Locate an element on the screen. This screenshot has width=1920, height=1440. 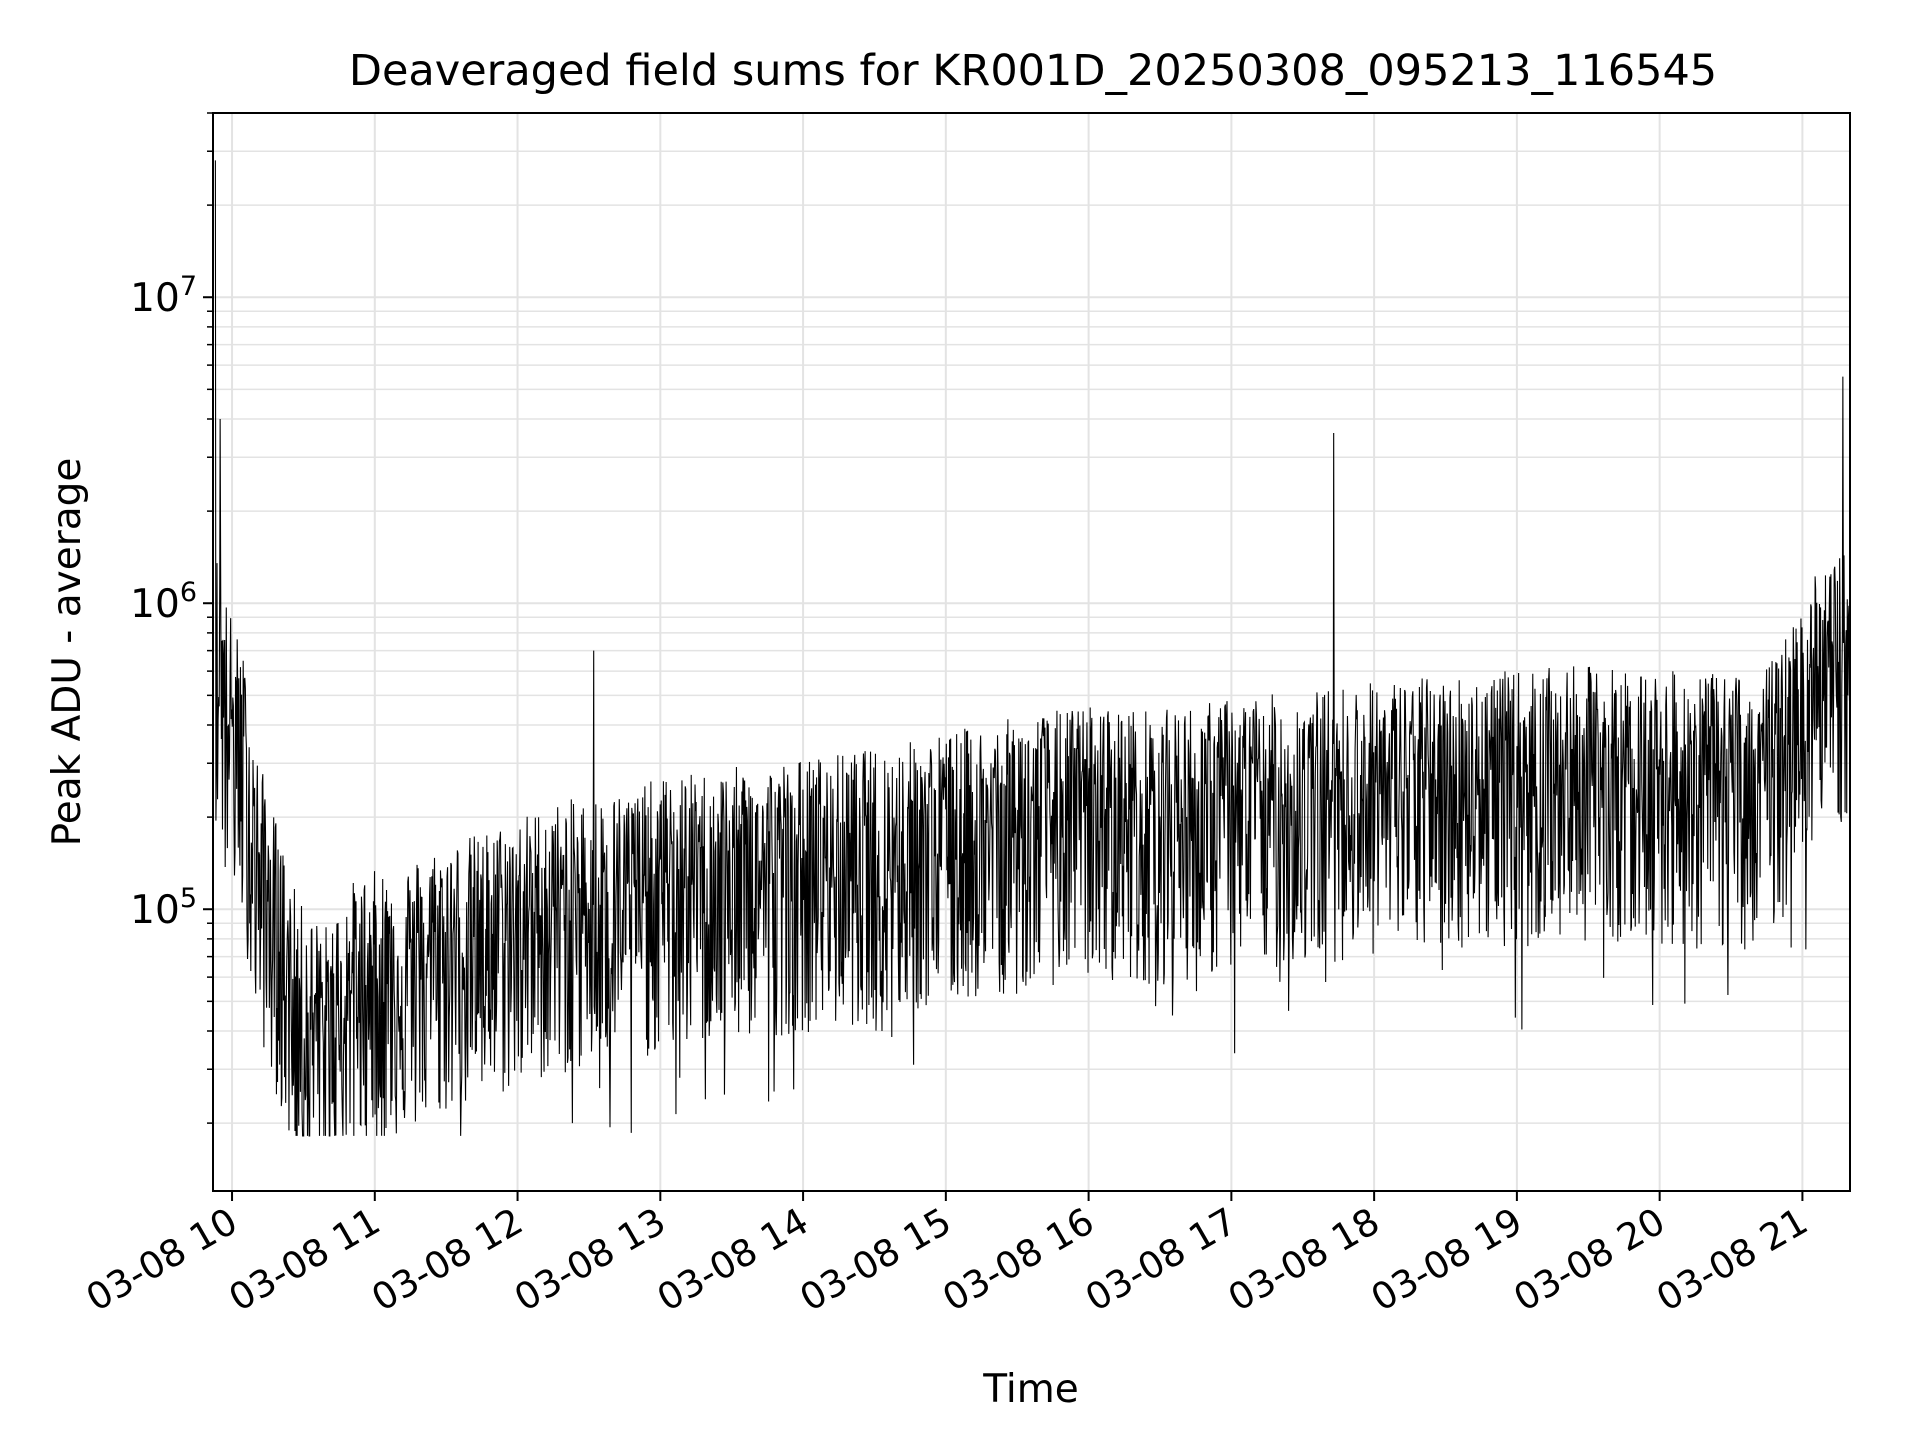
y-tick-label: 106 is located at coordinates (163, 602).